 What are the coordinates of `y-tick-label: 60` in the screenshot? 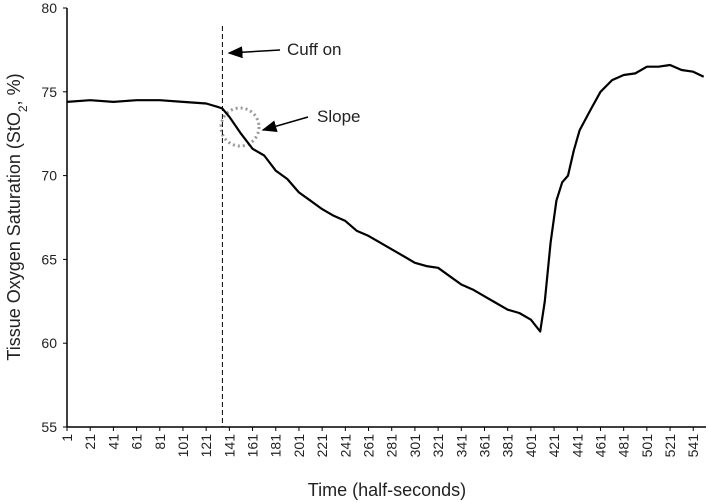 It's located at (49, 343).